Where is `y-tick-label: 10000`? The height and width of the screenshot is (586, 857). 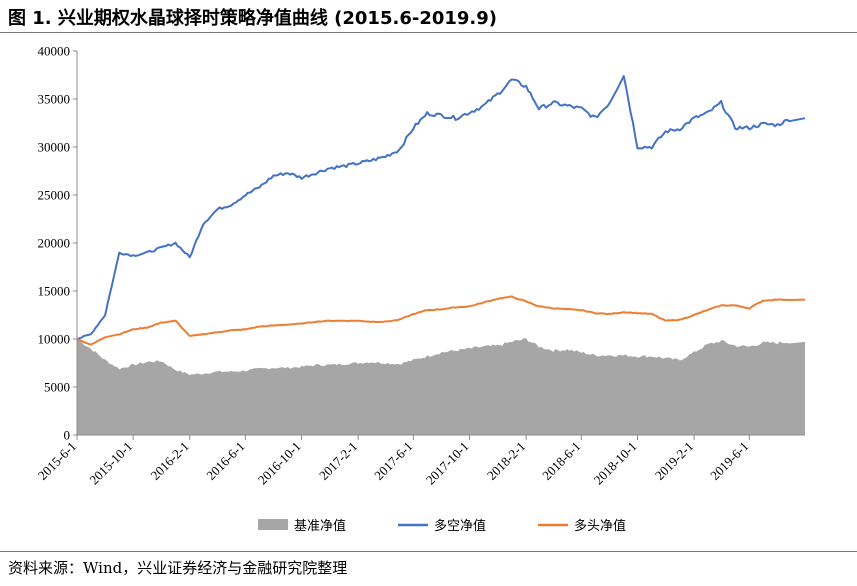 y-tick-label: 10000 is located at coordinates (54, 339).